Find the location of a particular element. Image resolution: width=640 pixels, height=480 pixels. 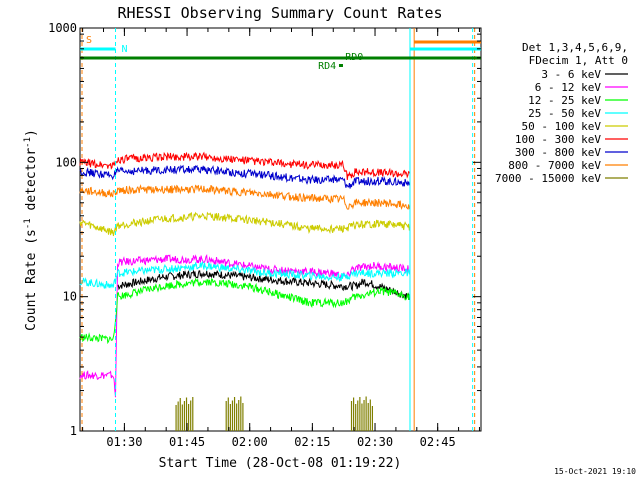

y-tick-label: 1000 is located at coordinates (62, 28).